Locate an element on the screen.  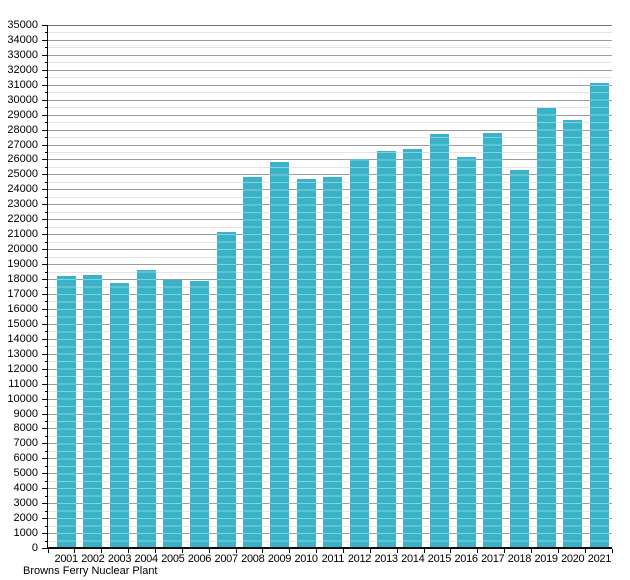
y-axis-tick-label: 7000 is located at coordinates (25, 443).